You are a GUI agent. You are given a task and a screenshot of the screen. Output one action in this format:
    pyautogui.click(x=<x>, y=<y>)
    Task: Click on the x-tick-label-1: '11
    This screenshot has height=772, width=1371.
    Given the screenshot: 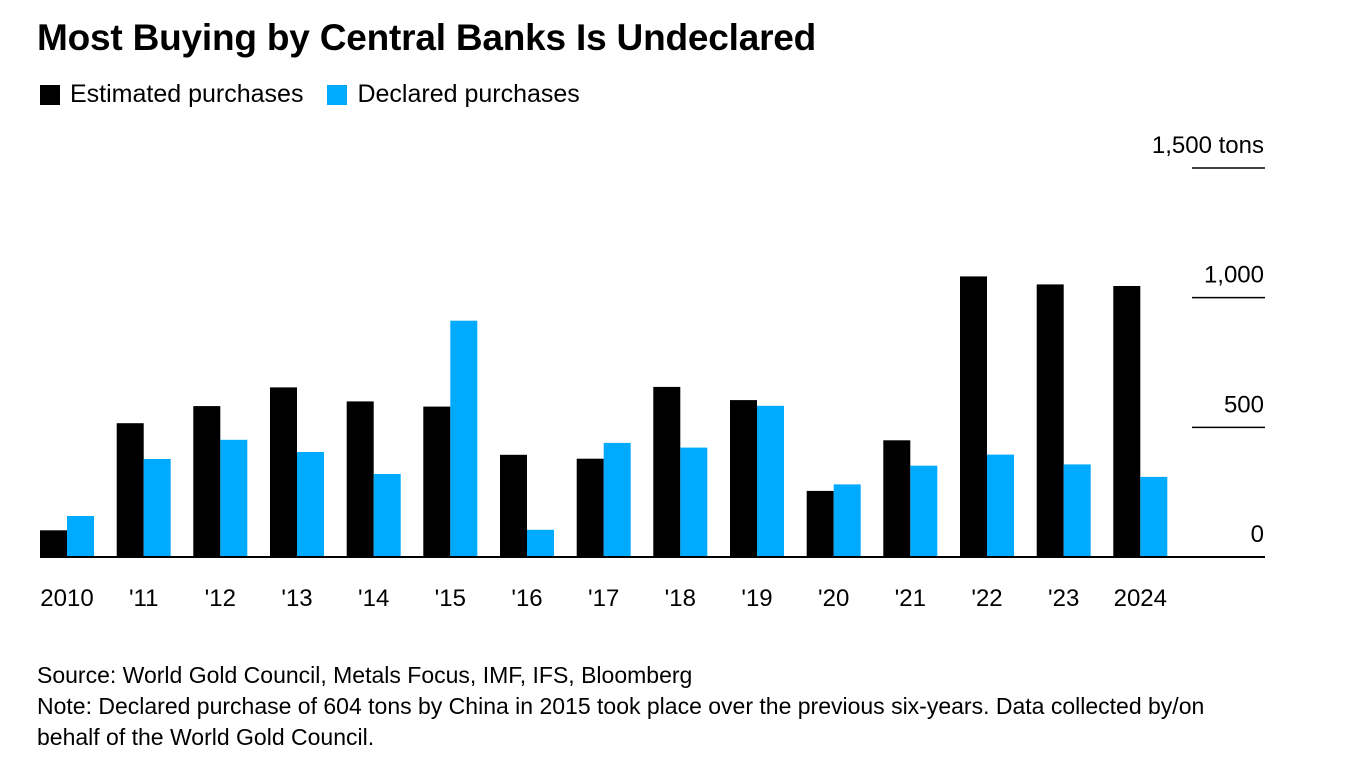 What is the action you would take?
    pyautogui.click(x=144, y=598)
    